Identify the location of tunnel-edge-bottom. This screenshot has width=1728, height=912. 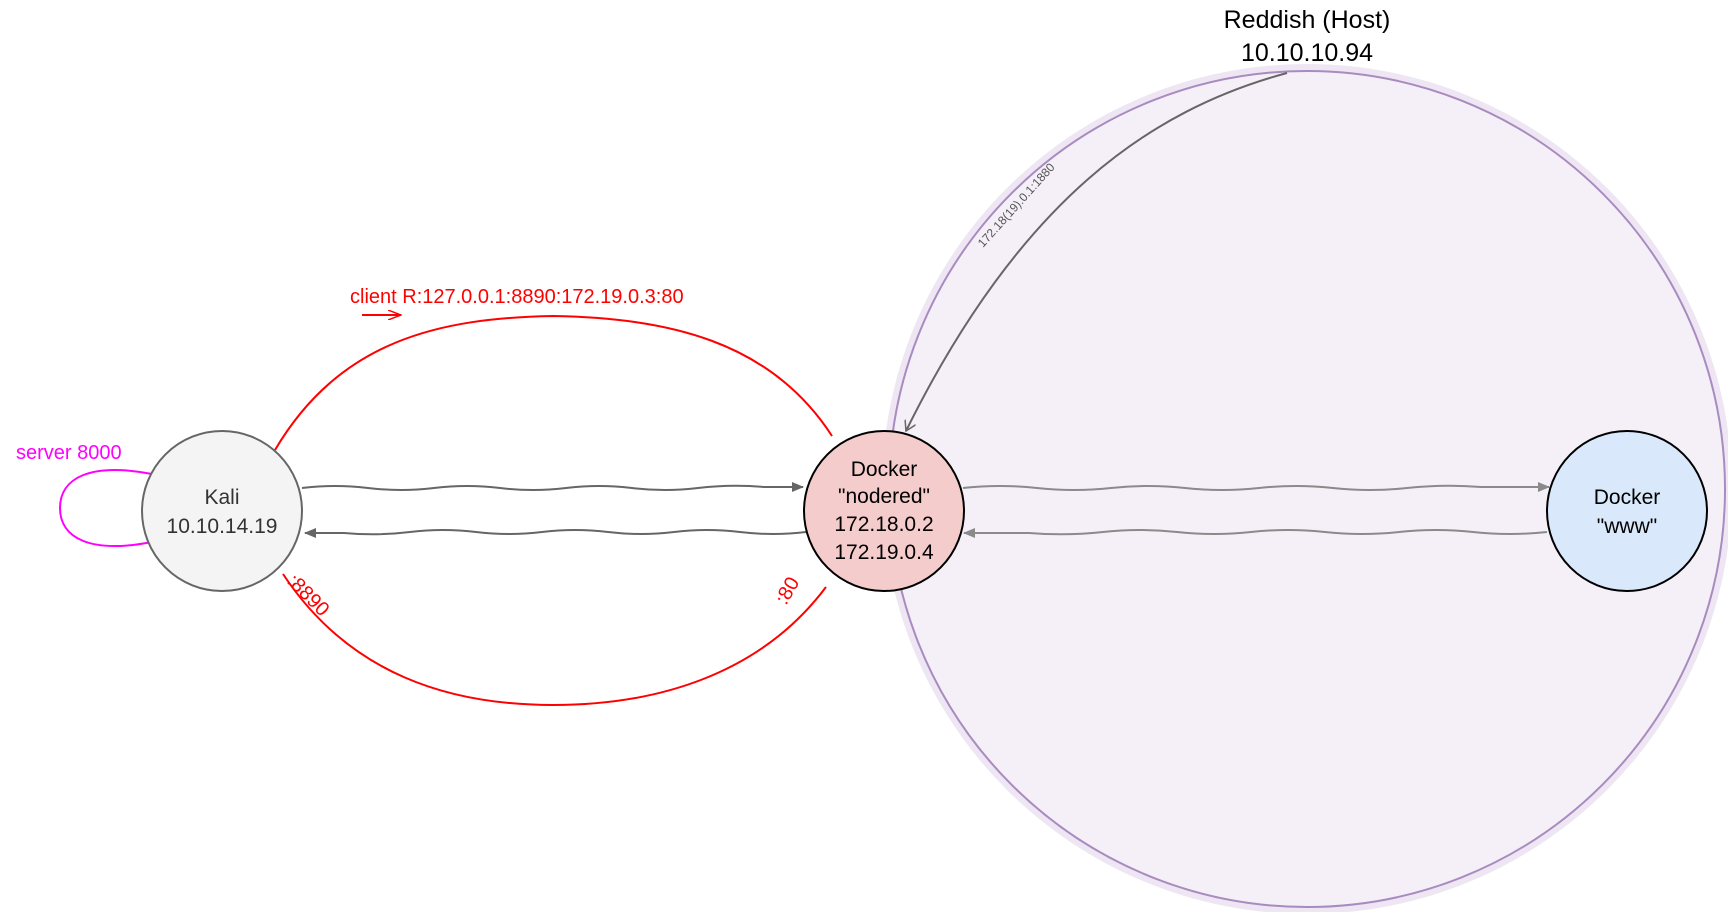
(554, 640).